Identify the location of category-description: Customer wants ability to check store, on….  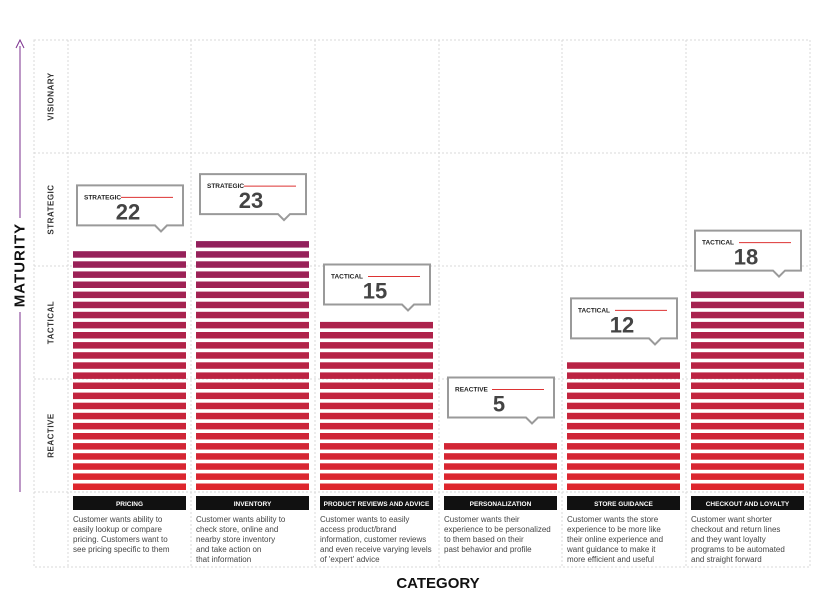
(255, 540).